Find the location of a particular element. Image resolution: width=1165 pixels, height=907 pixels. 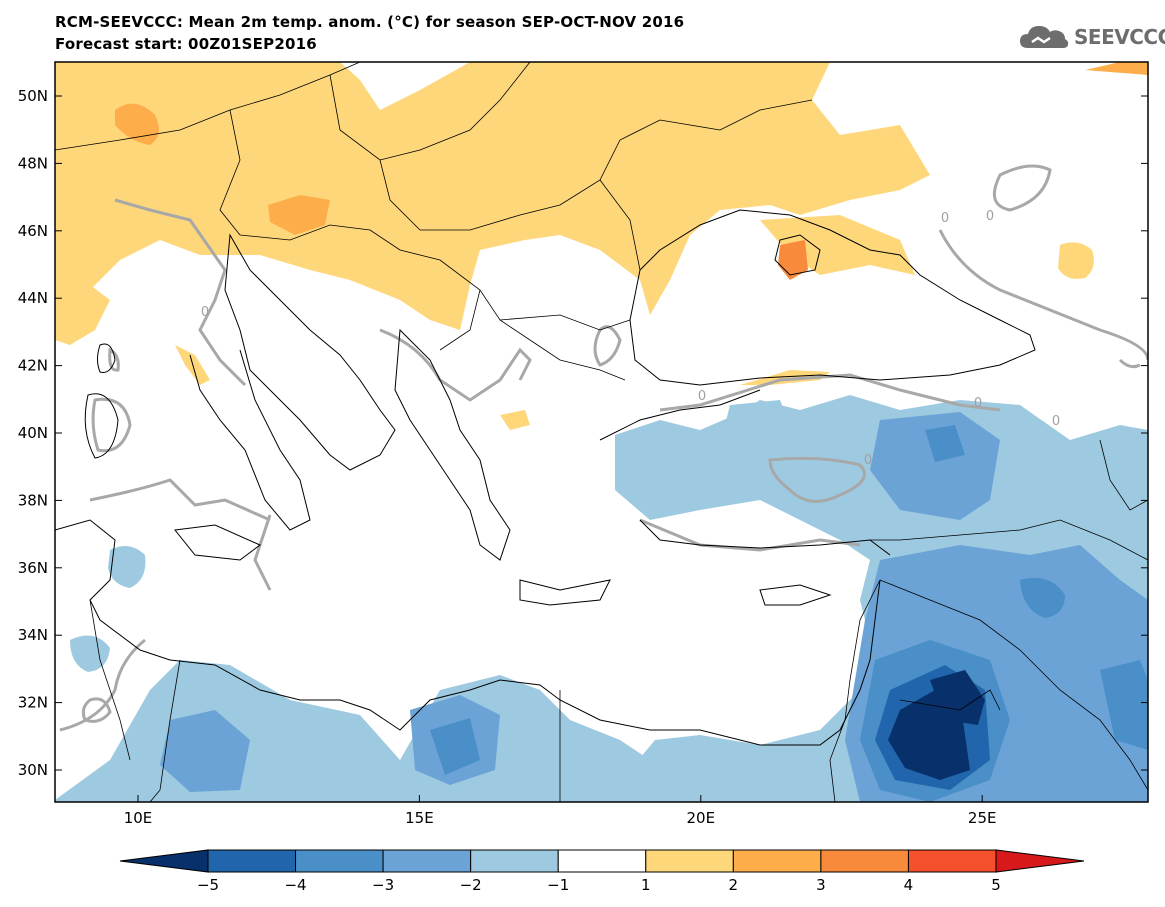

cold-core-anatolia is located at coordinates (935, 466).